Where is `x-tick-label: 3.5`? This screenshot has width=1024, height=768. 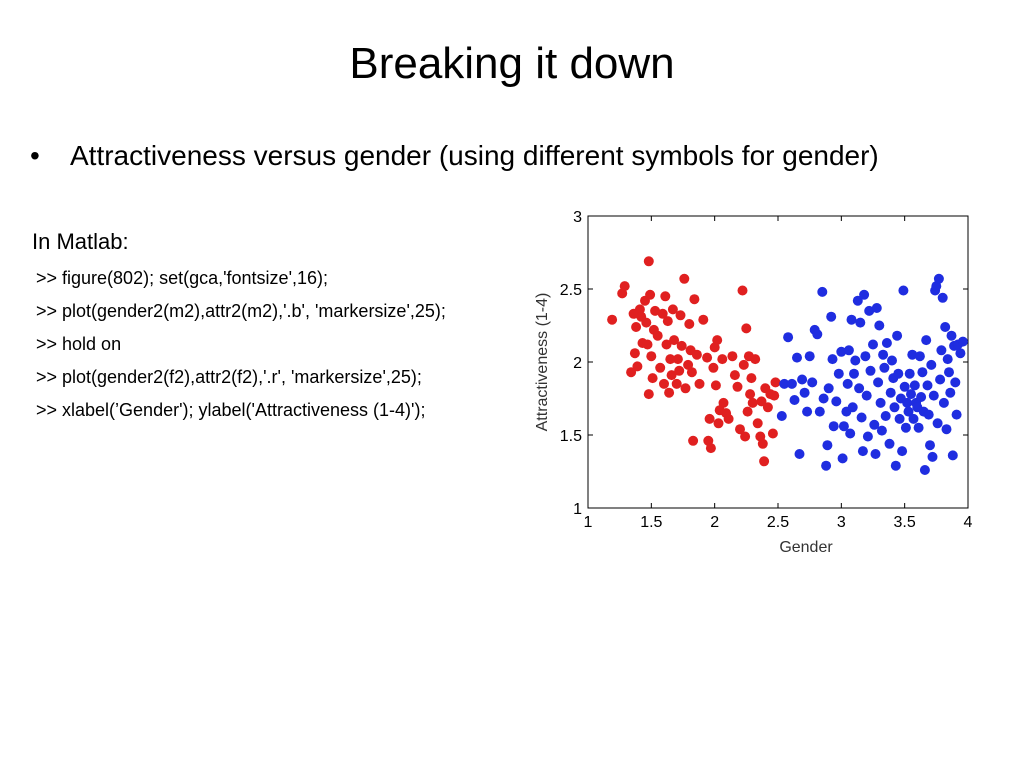 x-tick-label: 3.5 is located at coordinates (905, 522).